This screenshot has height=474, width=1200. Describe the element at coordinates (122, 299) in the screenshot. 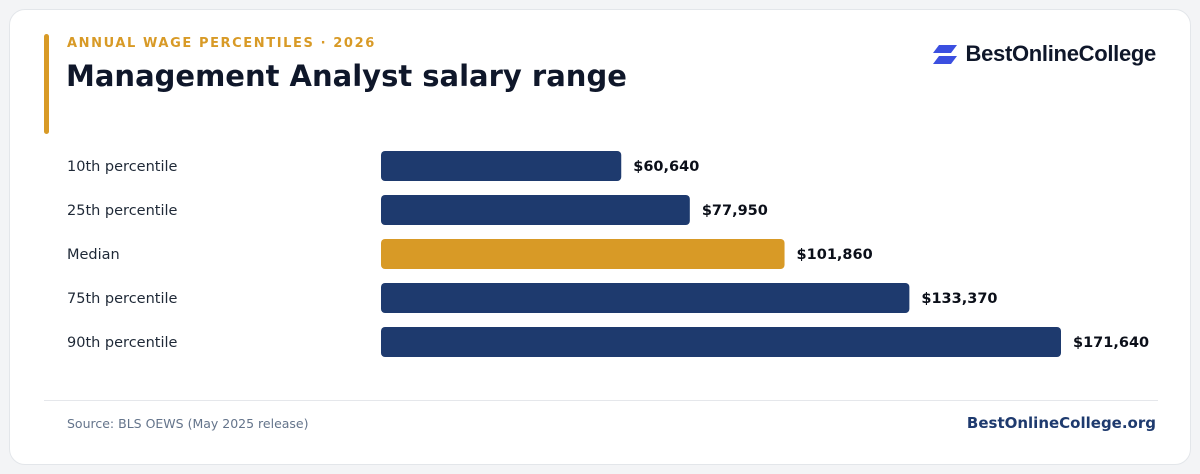

I see `category-label: 75th percentile` at that location.